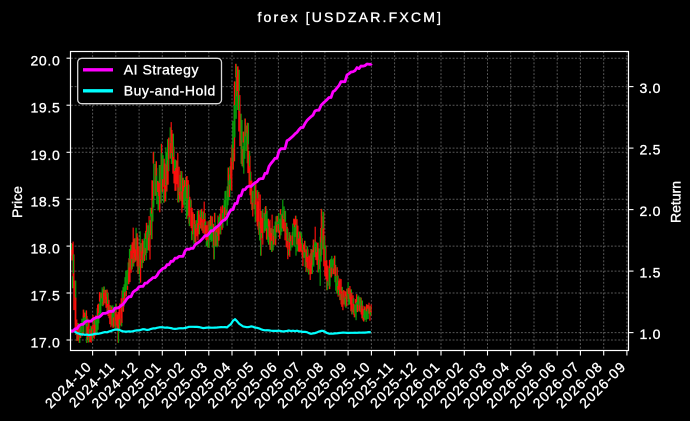 This screenshot has height=421, width=690. I want to click on svg-text: 17.0, so click(45, 343).